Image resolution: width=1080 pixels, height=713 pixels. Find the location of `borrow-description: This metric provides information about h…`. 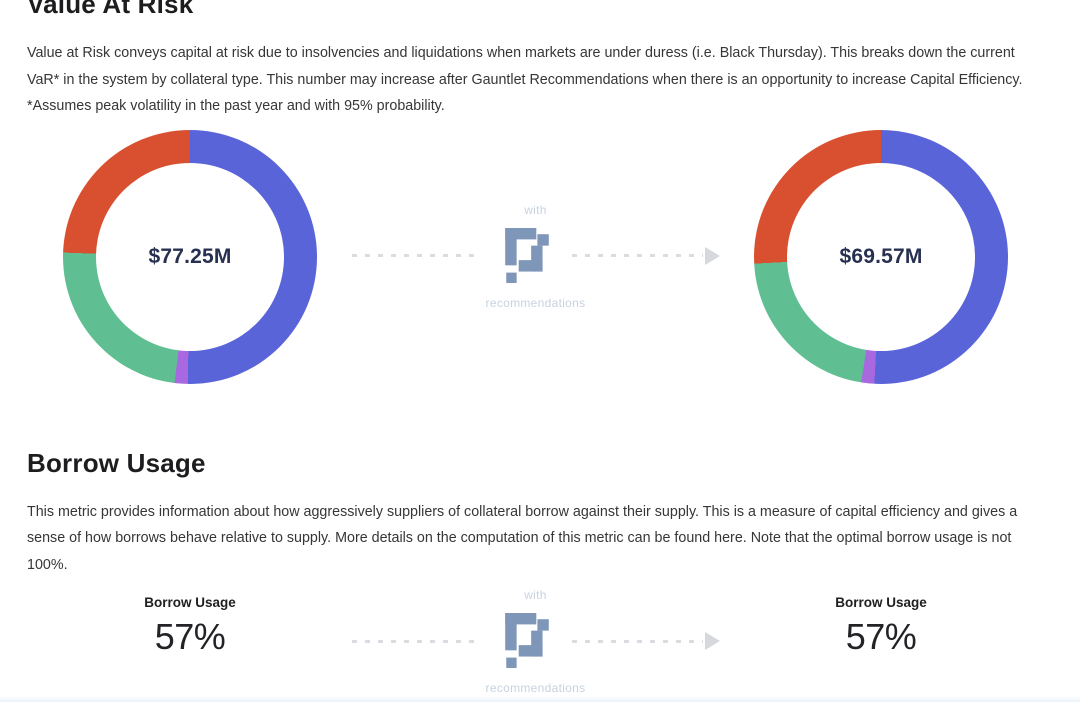

borrow-description: This metric provides information about h… is located at coordinates (540, 539).